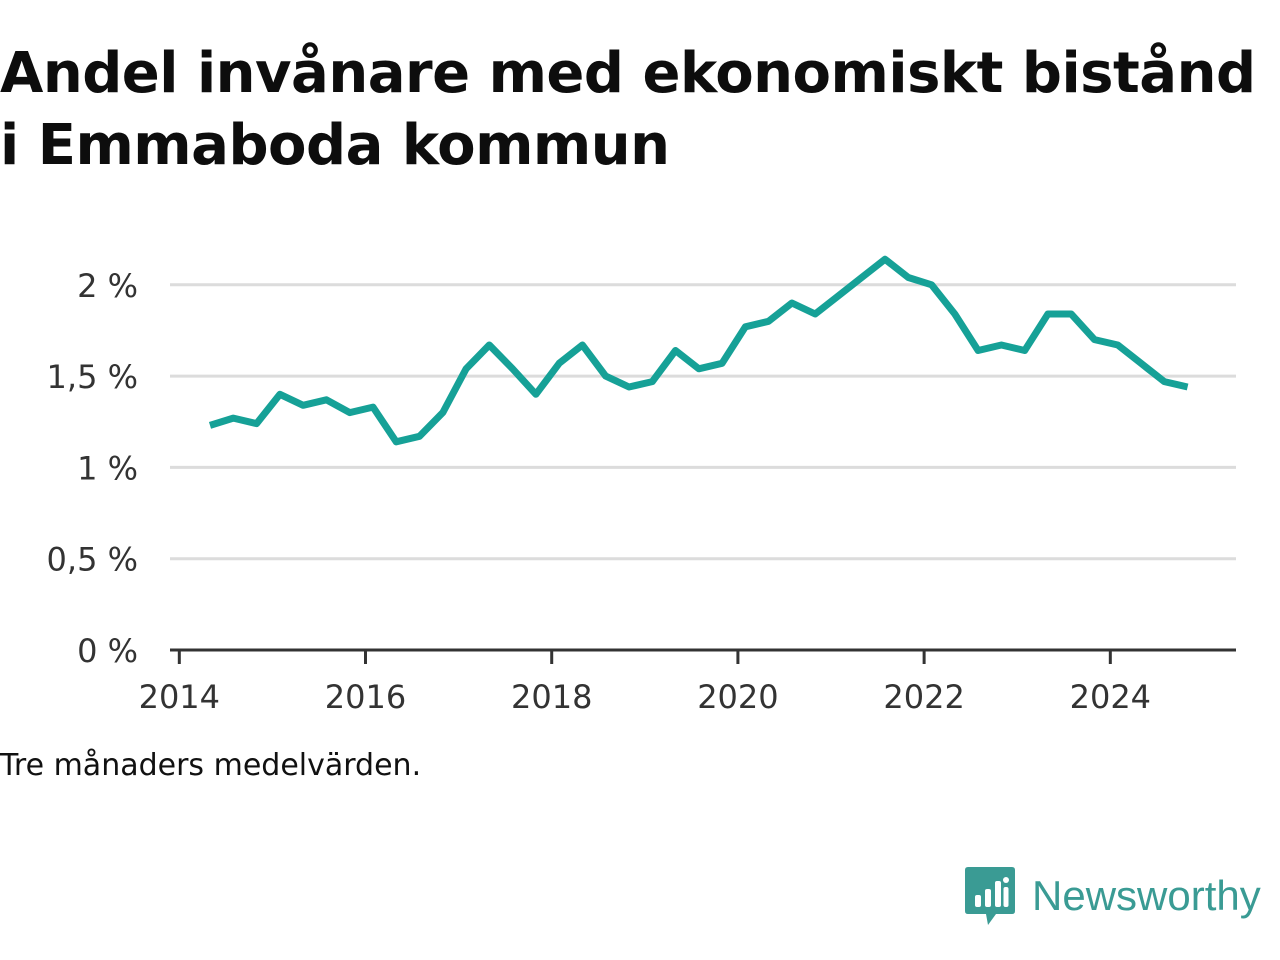  What do you see at coordinates (365, 697) in the screenshot?
I see `x-tick-label: 2016` at bounding box center [365, 697].